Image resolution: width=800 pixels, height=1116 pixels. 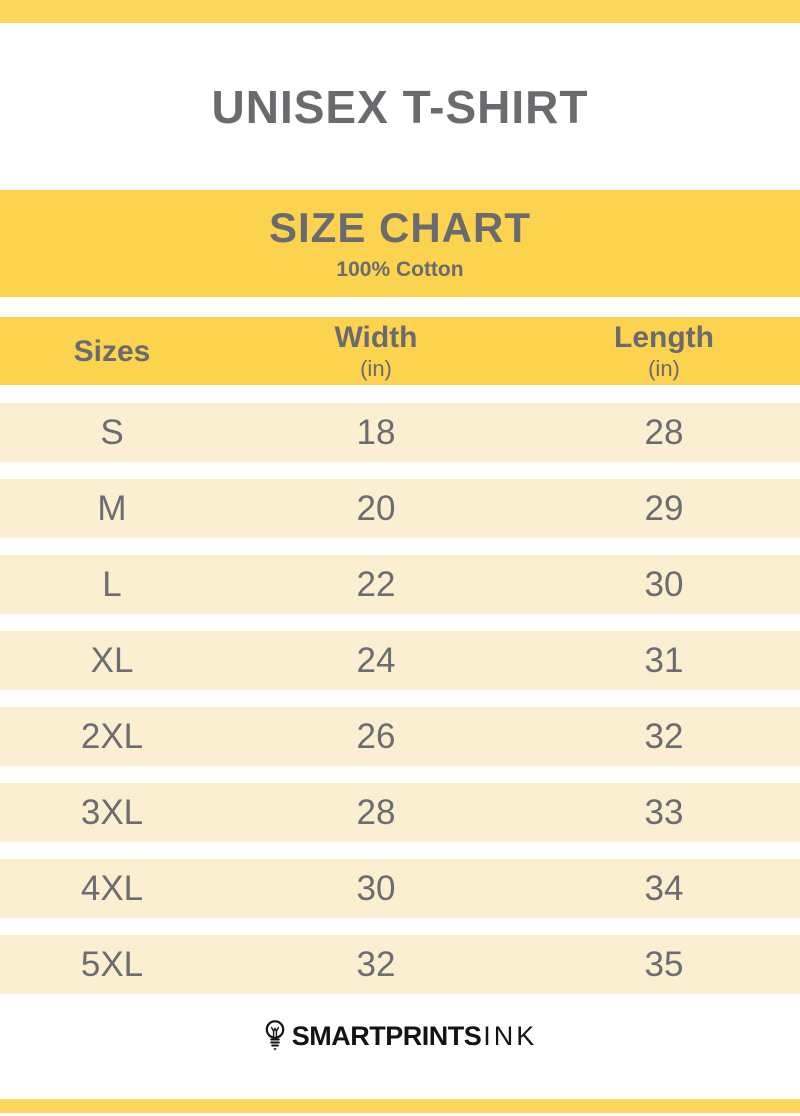 I want to click on column-header-width: Width (in), so click(x=376, y=351).